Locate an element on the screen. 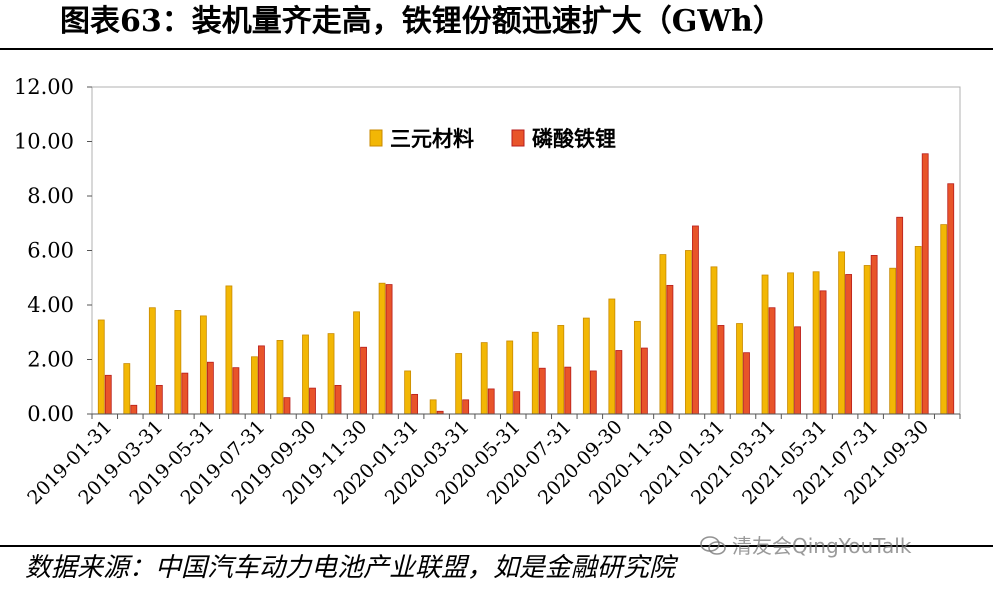 The width and height of the screenshot is (993, 590). watermark-text: 清友会QingYouTalk is located at coordinates (822, 546).